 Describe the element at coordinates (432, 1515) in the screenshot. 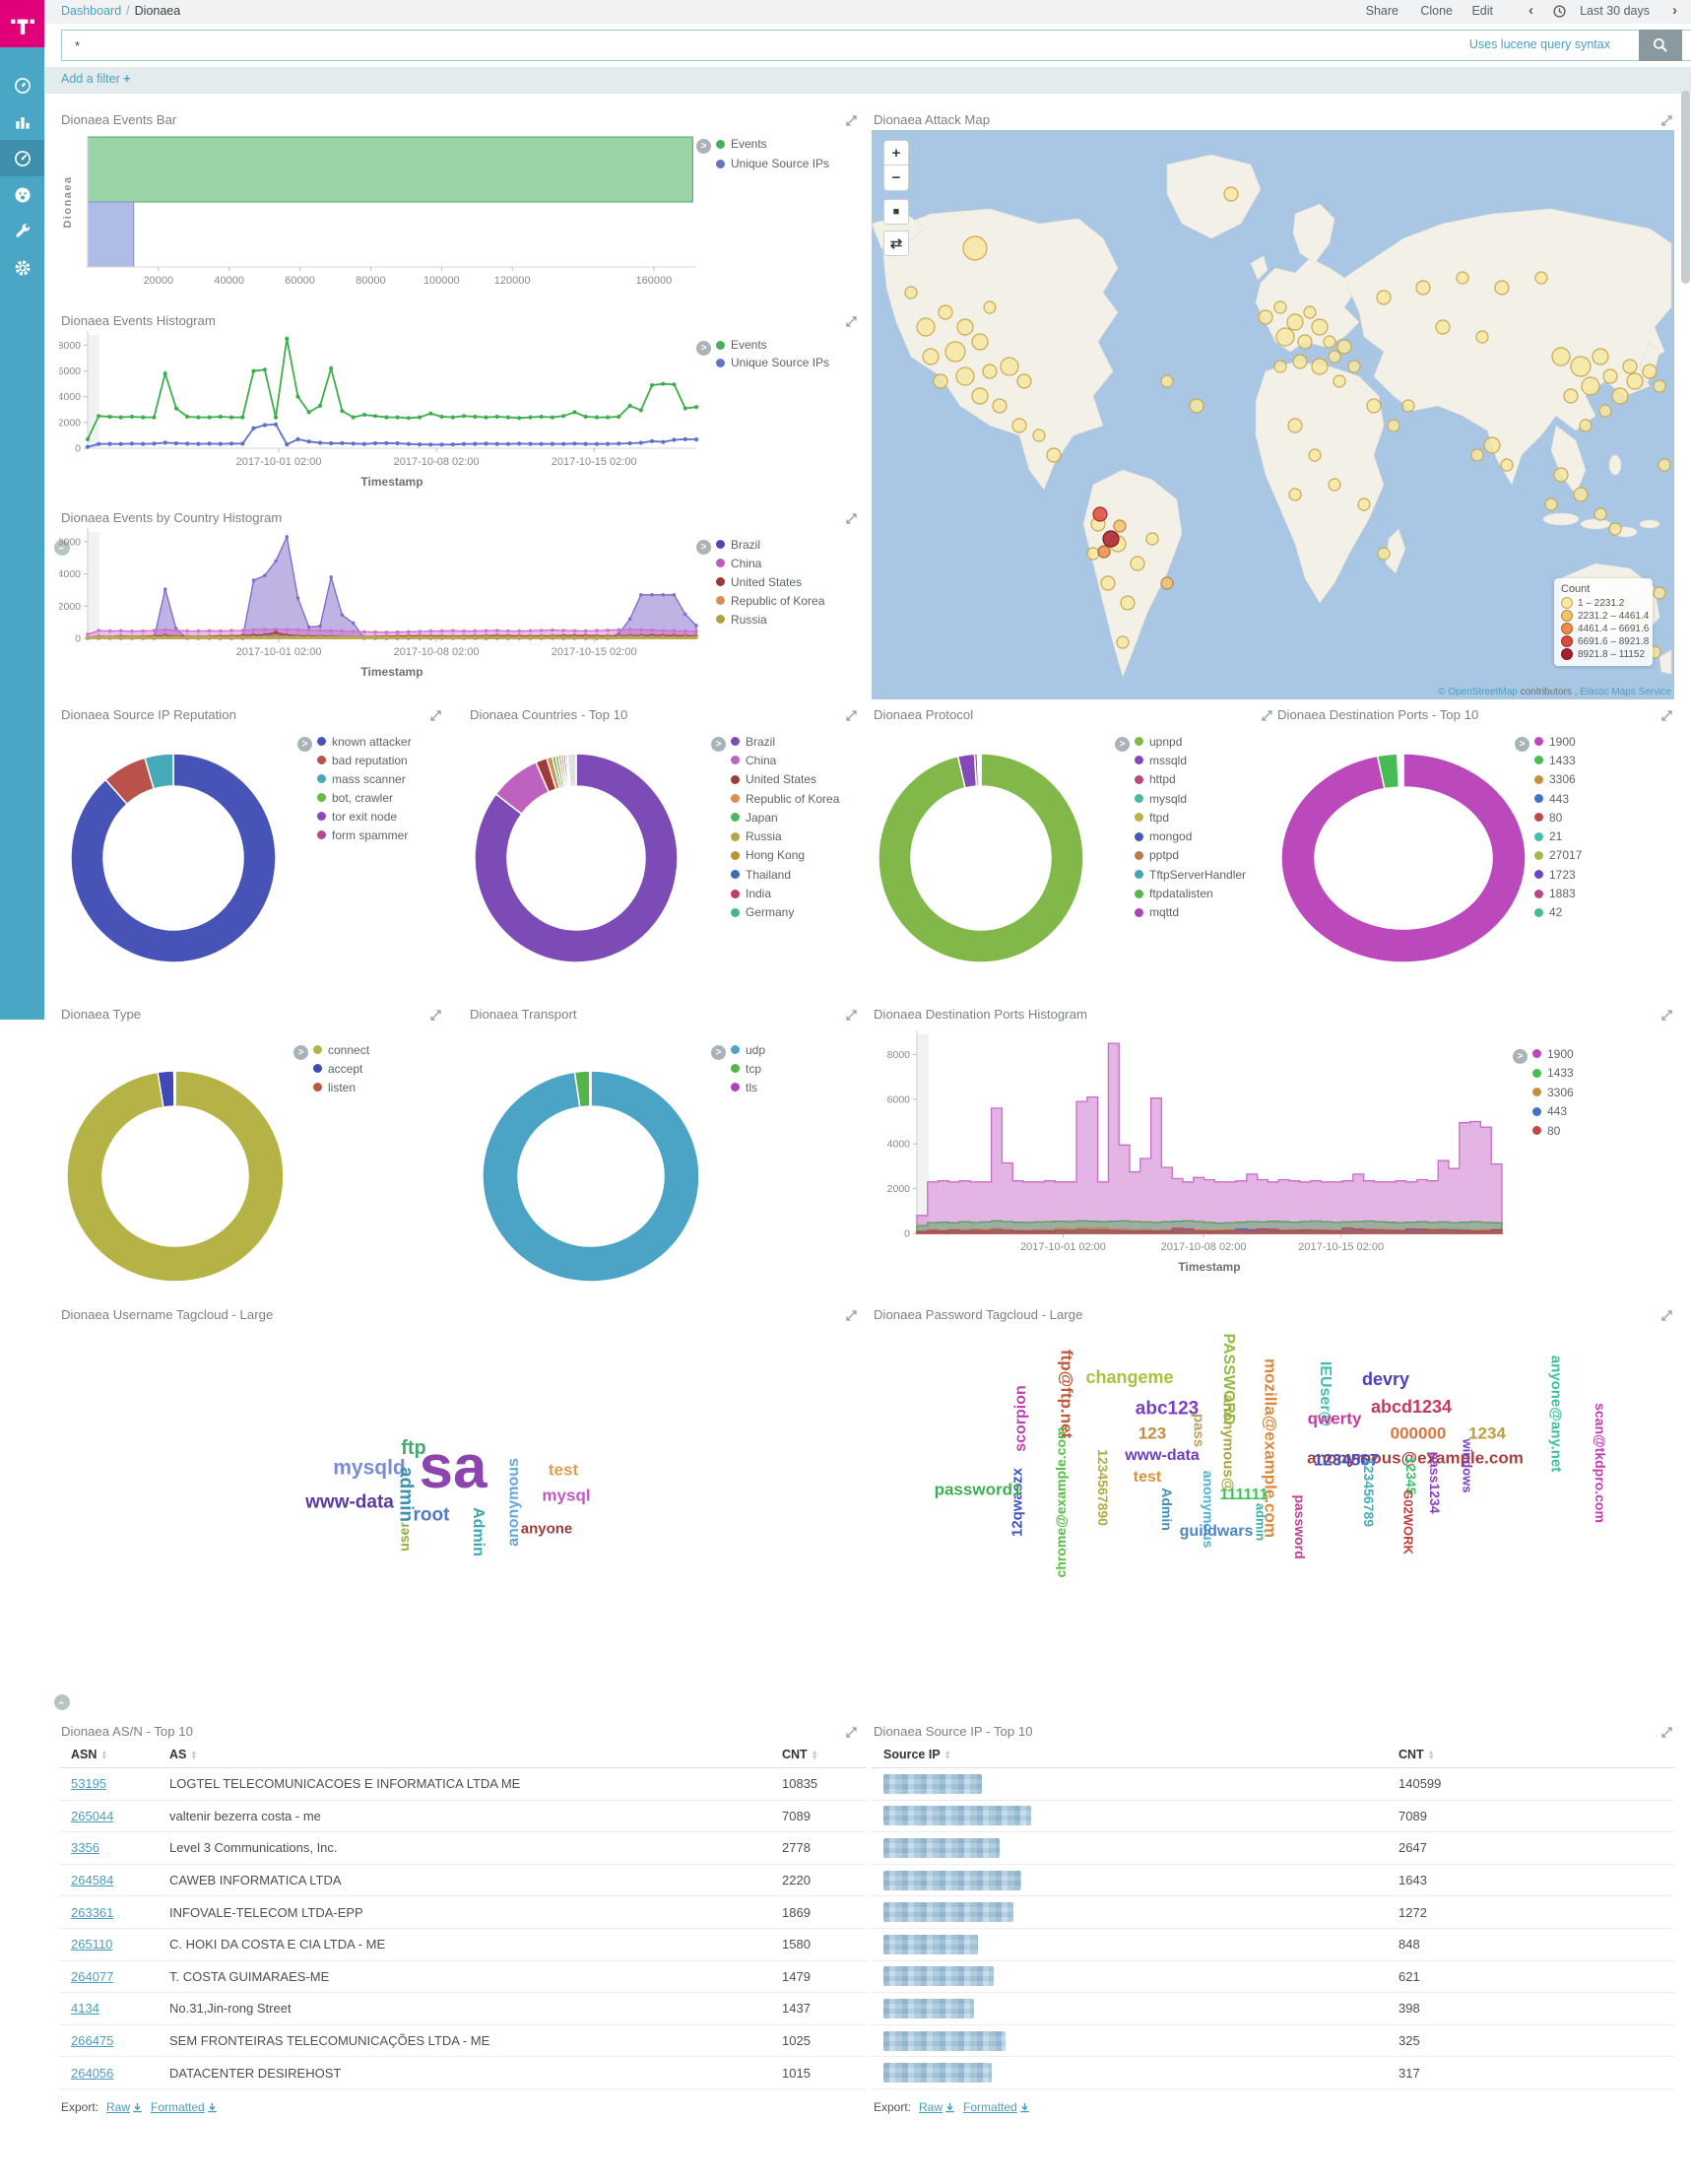

I see `tagcloud-word: root` at that location.